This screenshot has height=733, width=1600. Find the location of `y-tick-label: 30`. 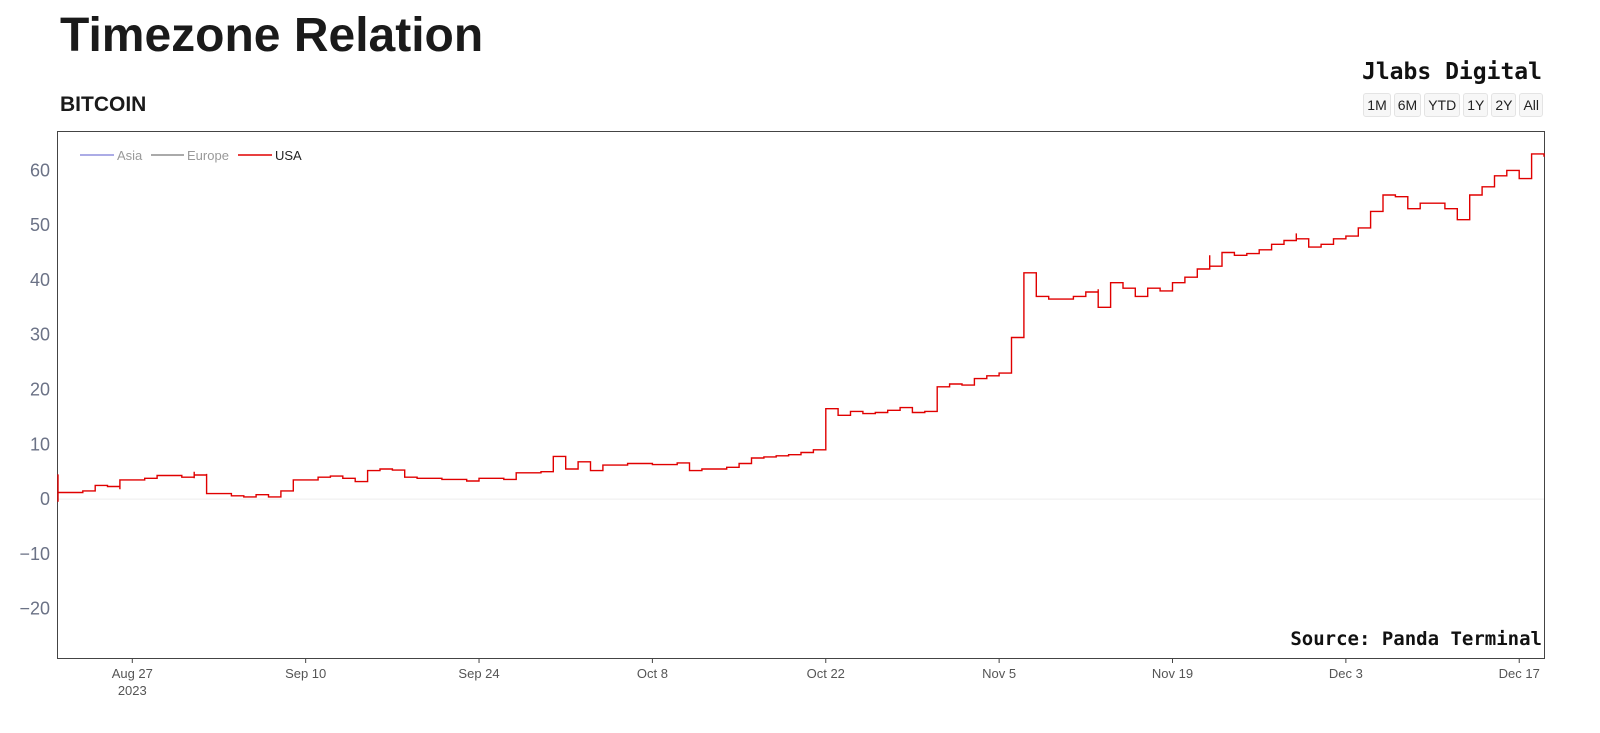

y-tick-label: 30 is located at coordinates (40, 335).